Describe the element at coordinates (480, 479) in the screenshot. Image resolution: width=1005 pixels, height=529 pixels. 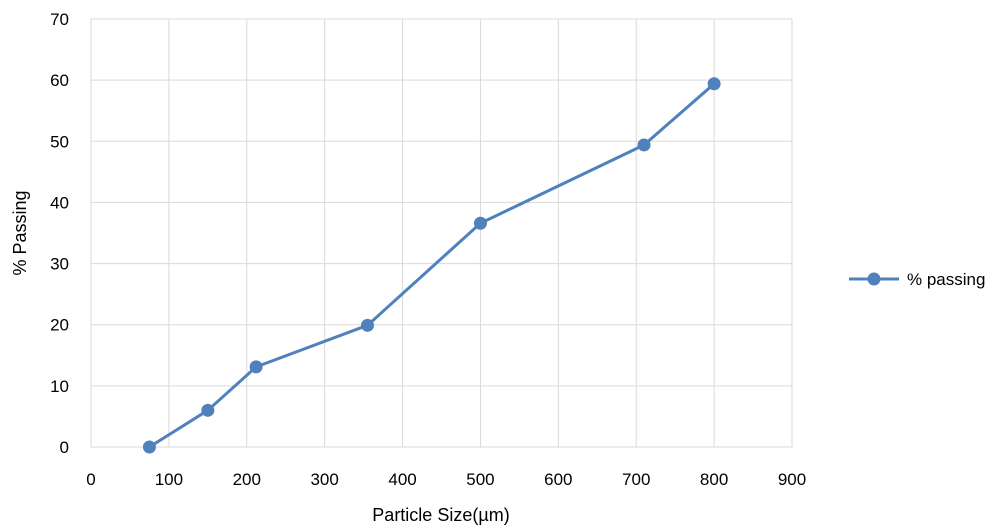
I see `x-tick-label: 500` at that location.